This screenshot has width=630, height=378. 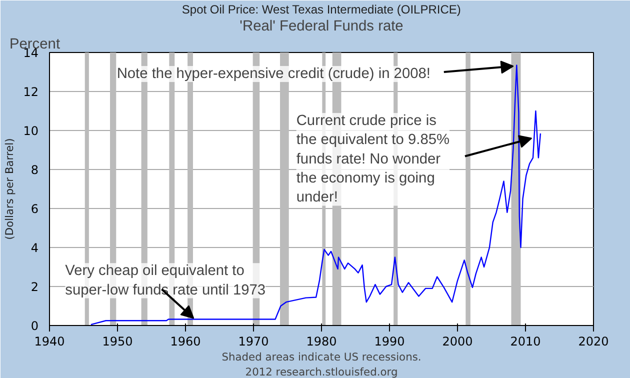 I want to click on x-tick-label: 1990, so click(x=389, y=341).